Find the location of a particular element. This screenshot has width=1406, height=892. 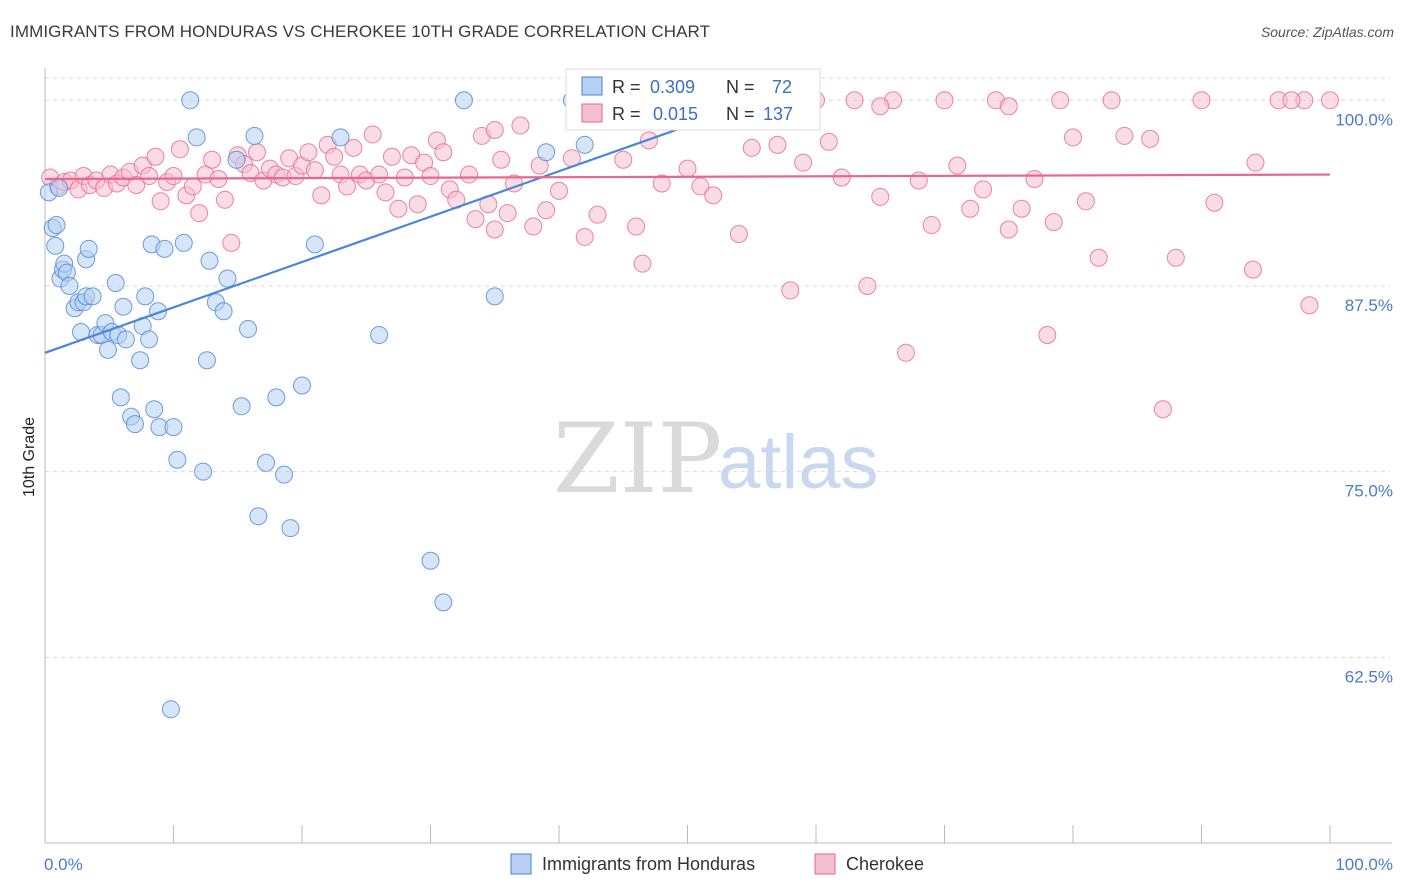

stats-box-bg is located at coordinates (693, 99).